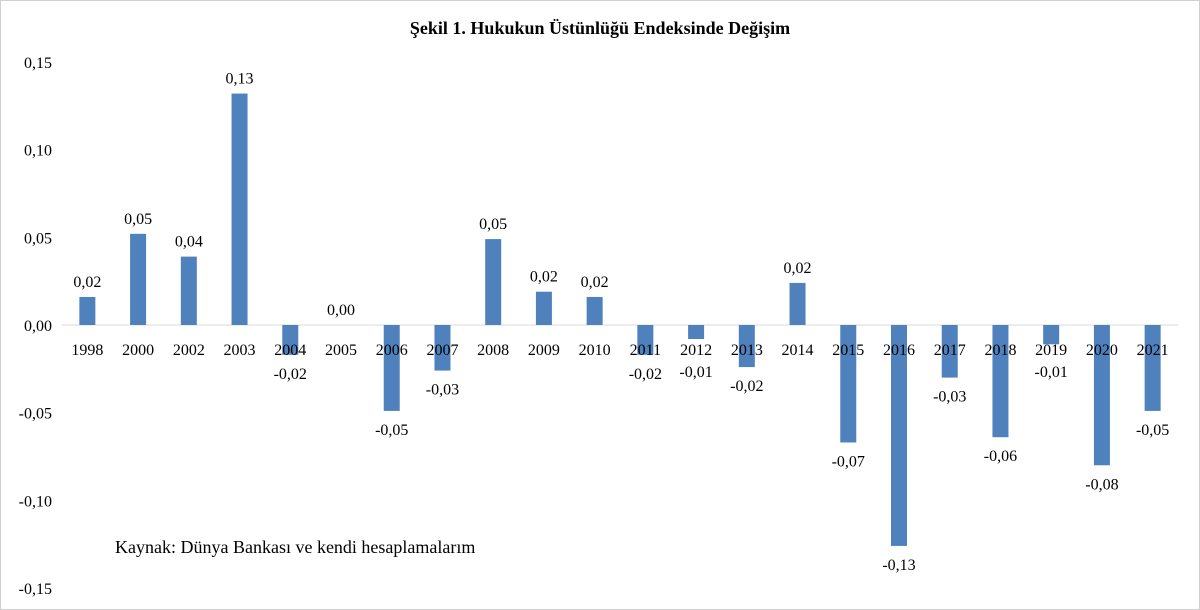 The image size is (1200, 610). Describe the element at coordinates (38, 151) in the screenshot. I see `y-tick-label: 0,10` at that location.